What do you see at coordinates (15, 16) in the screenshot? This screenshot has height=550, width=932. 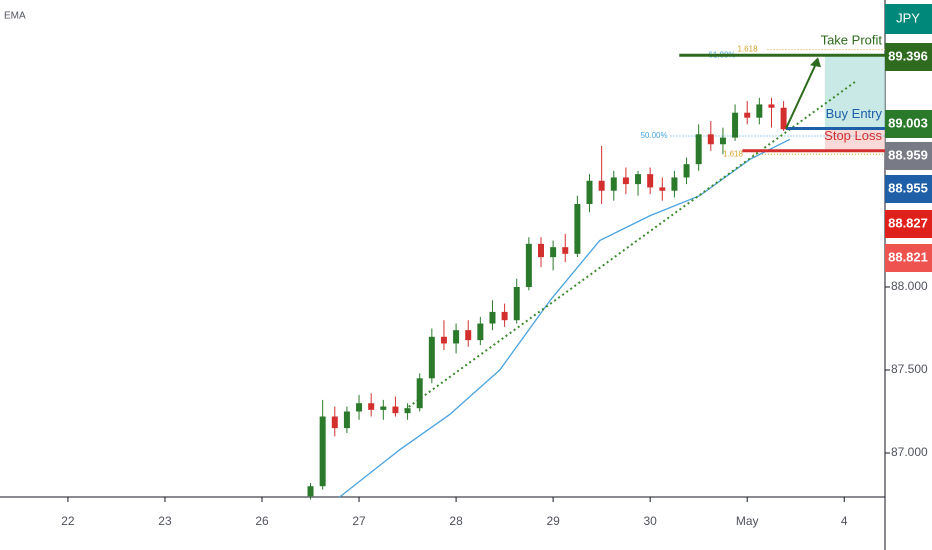 I see `indicator-label: EMA` at bounding box center [15, 16].